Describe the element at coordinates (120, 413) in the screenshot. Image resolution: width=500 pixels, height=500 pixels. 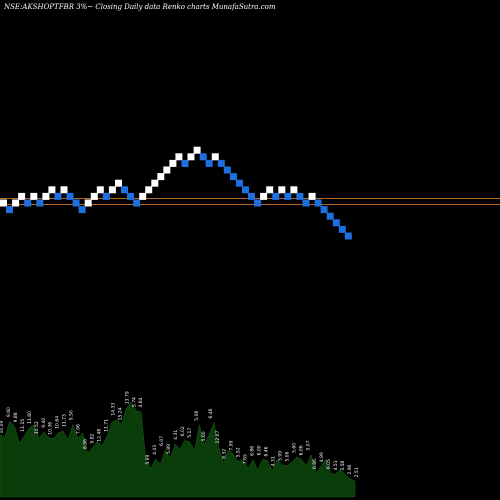
I see `volume-label: 15.24` at that location.